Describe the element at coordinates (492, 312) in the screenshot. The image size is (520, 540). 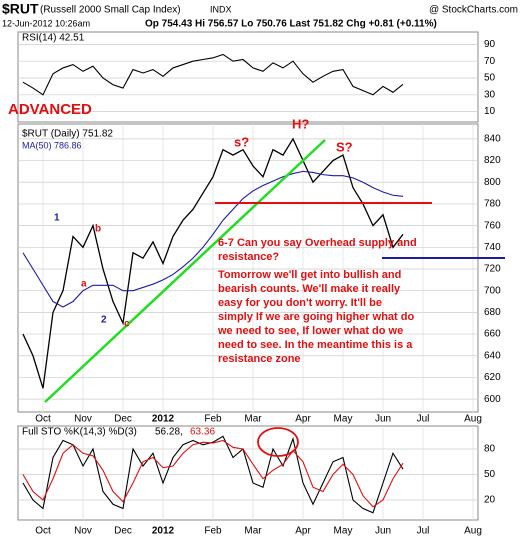
I see `y-tick-label: 680` at that location.